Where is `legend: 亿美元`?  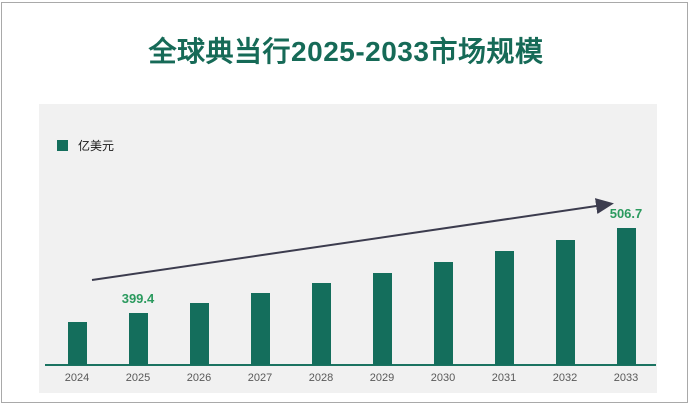 legend: 亿美元 is located at coordinates (85, 145).